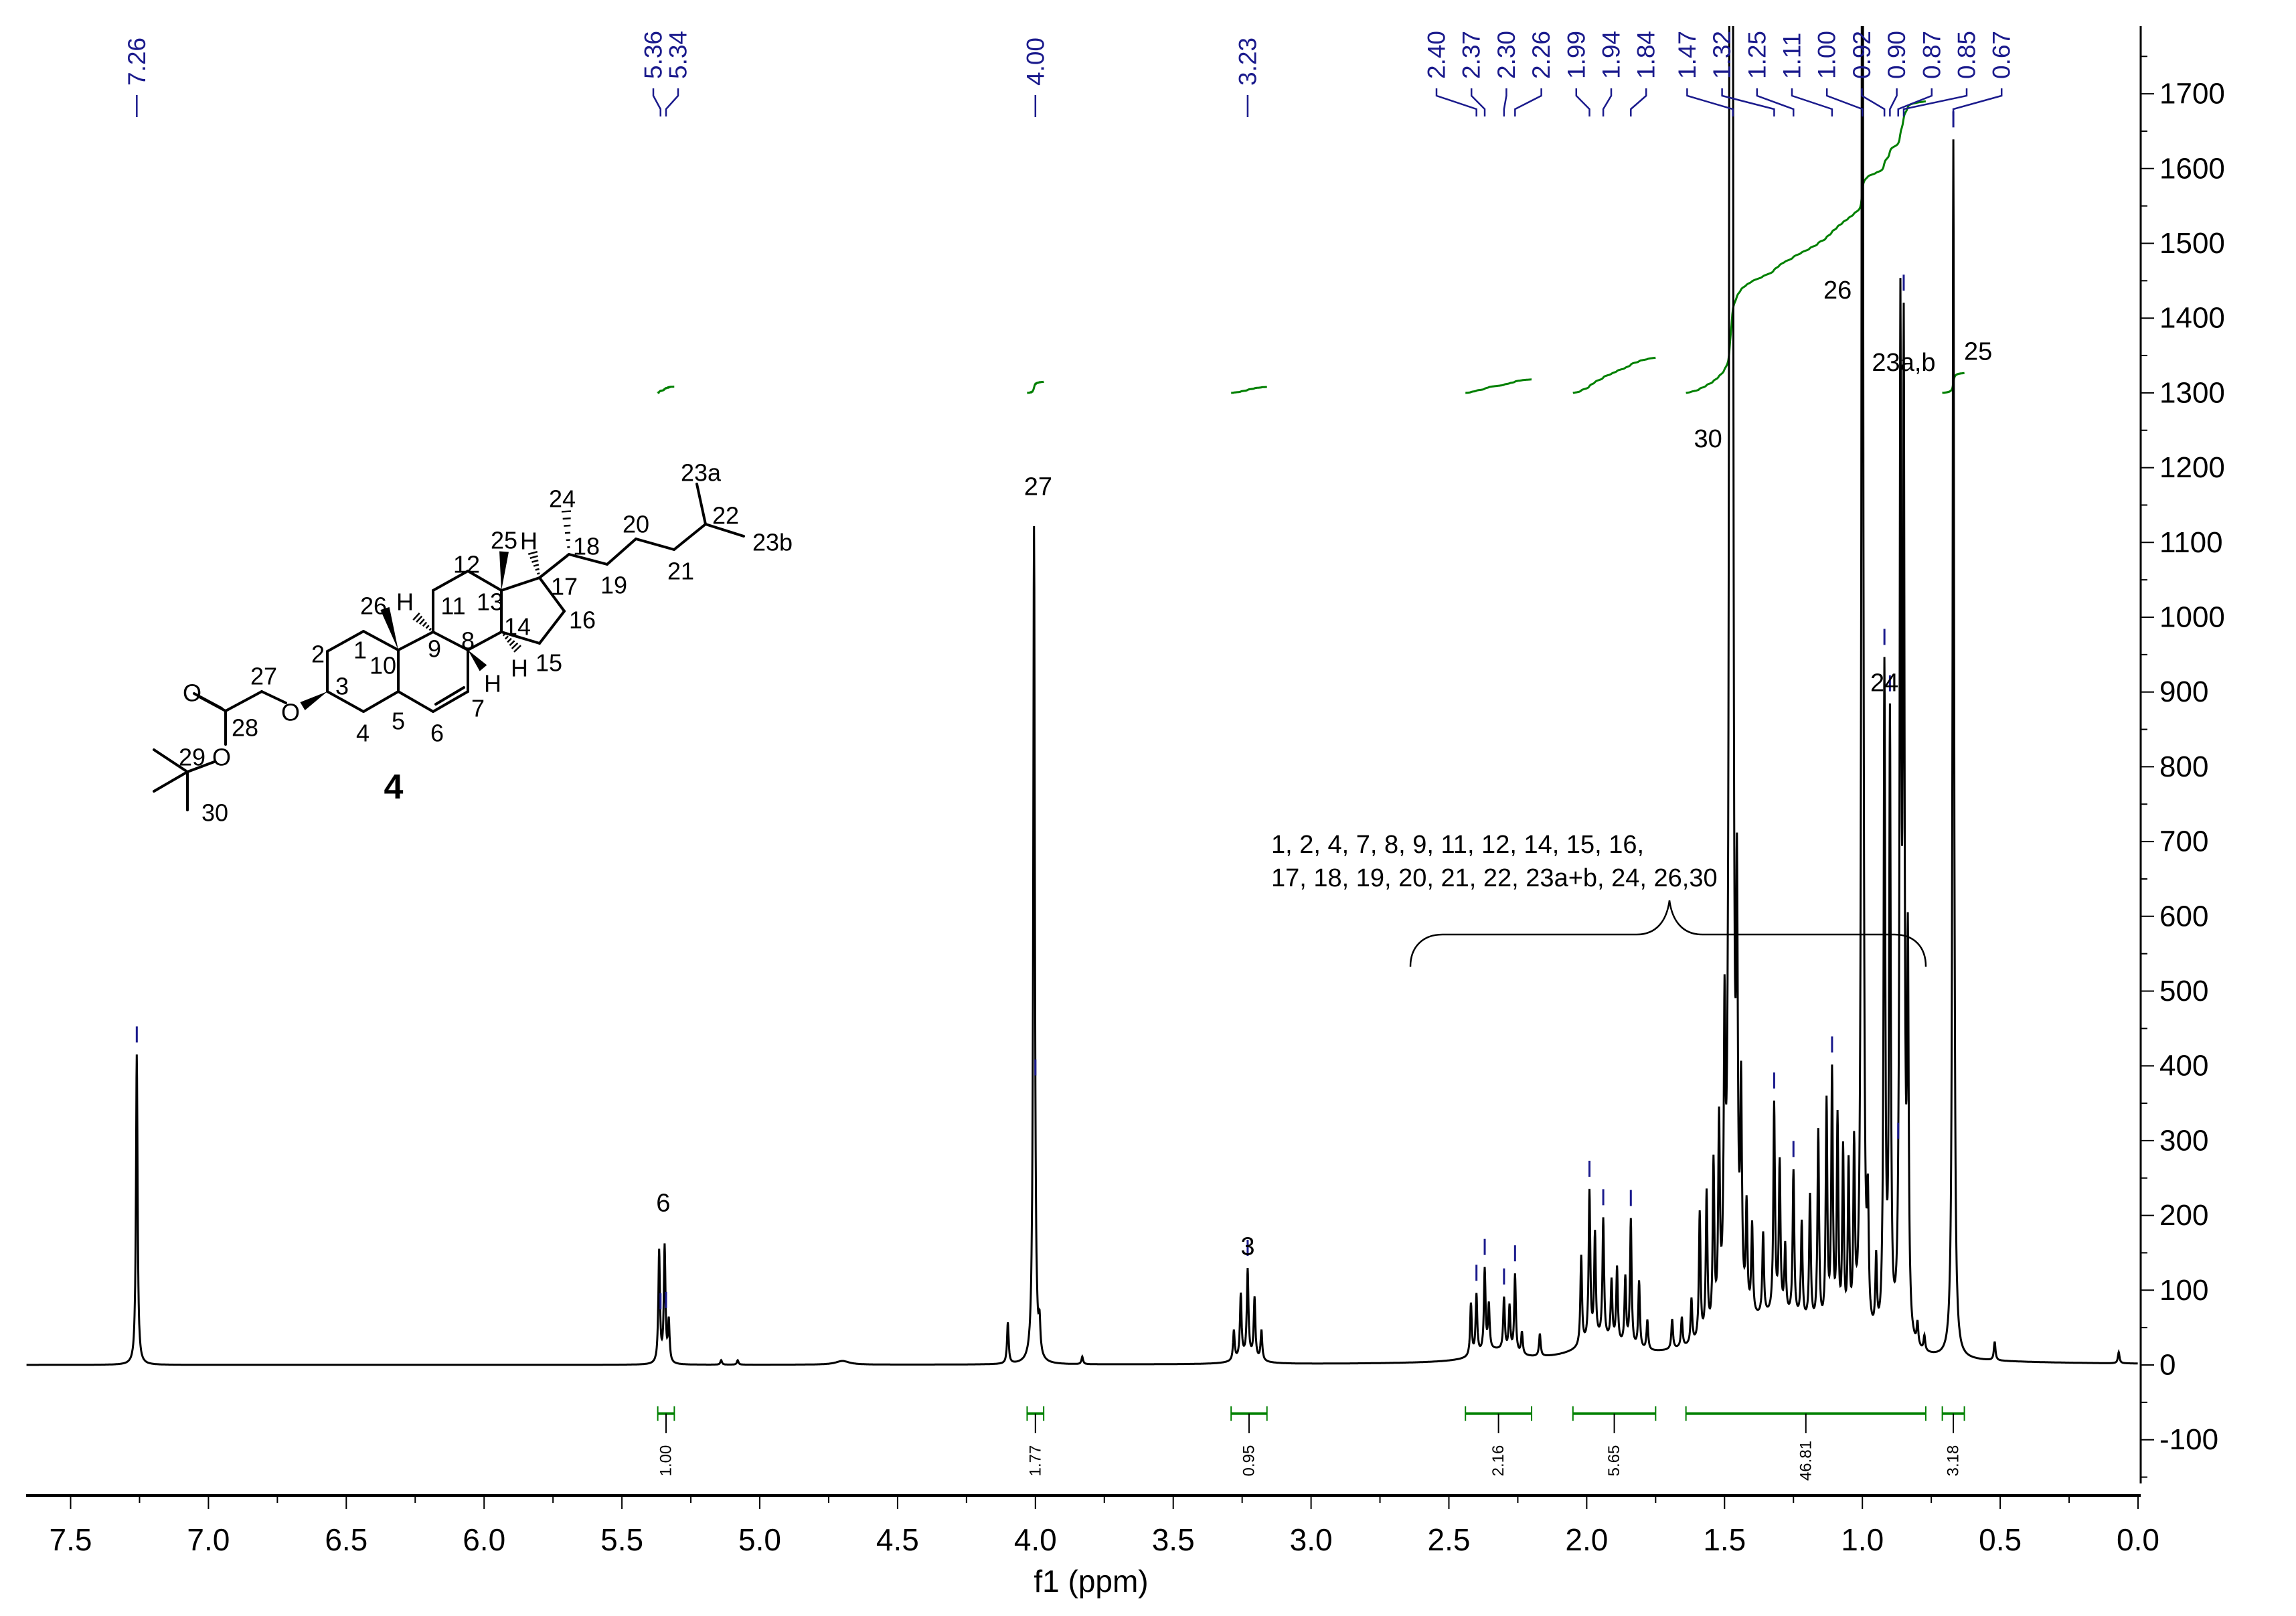  I want to click on x-tick-label: 0.0, so click(2138, 1540).